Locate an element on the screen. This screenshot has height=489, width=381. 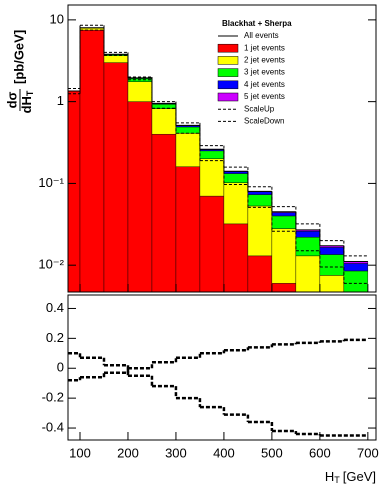
legend-label: 3 jet events is located at coordinates (264, 72).